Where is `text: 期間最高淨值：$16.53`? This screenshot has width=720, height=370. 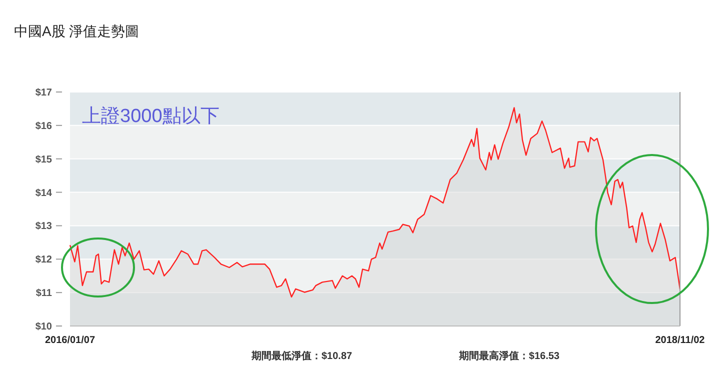
text: 期間最高淨值：$16.53 is located at coordinates (509, 356).